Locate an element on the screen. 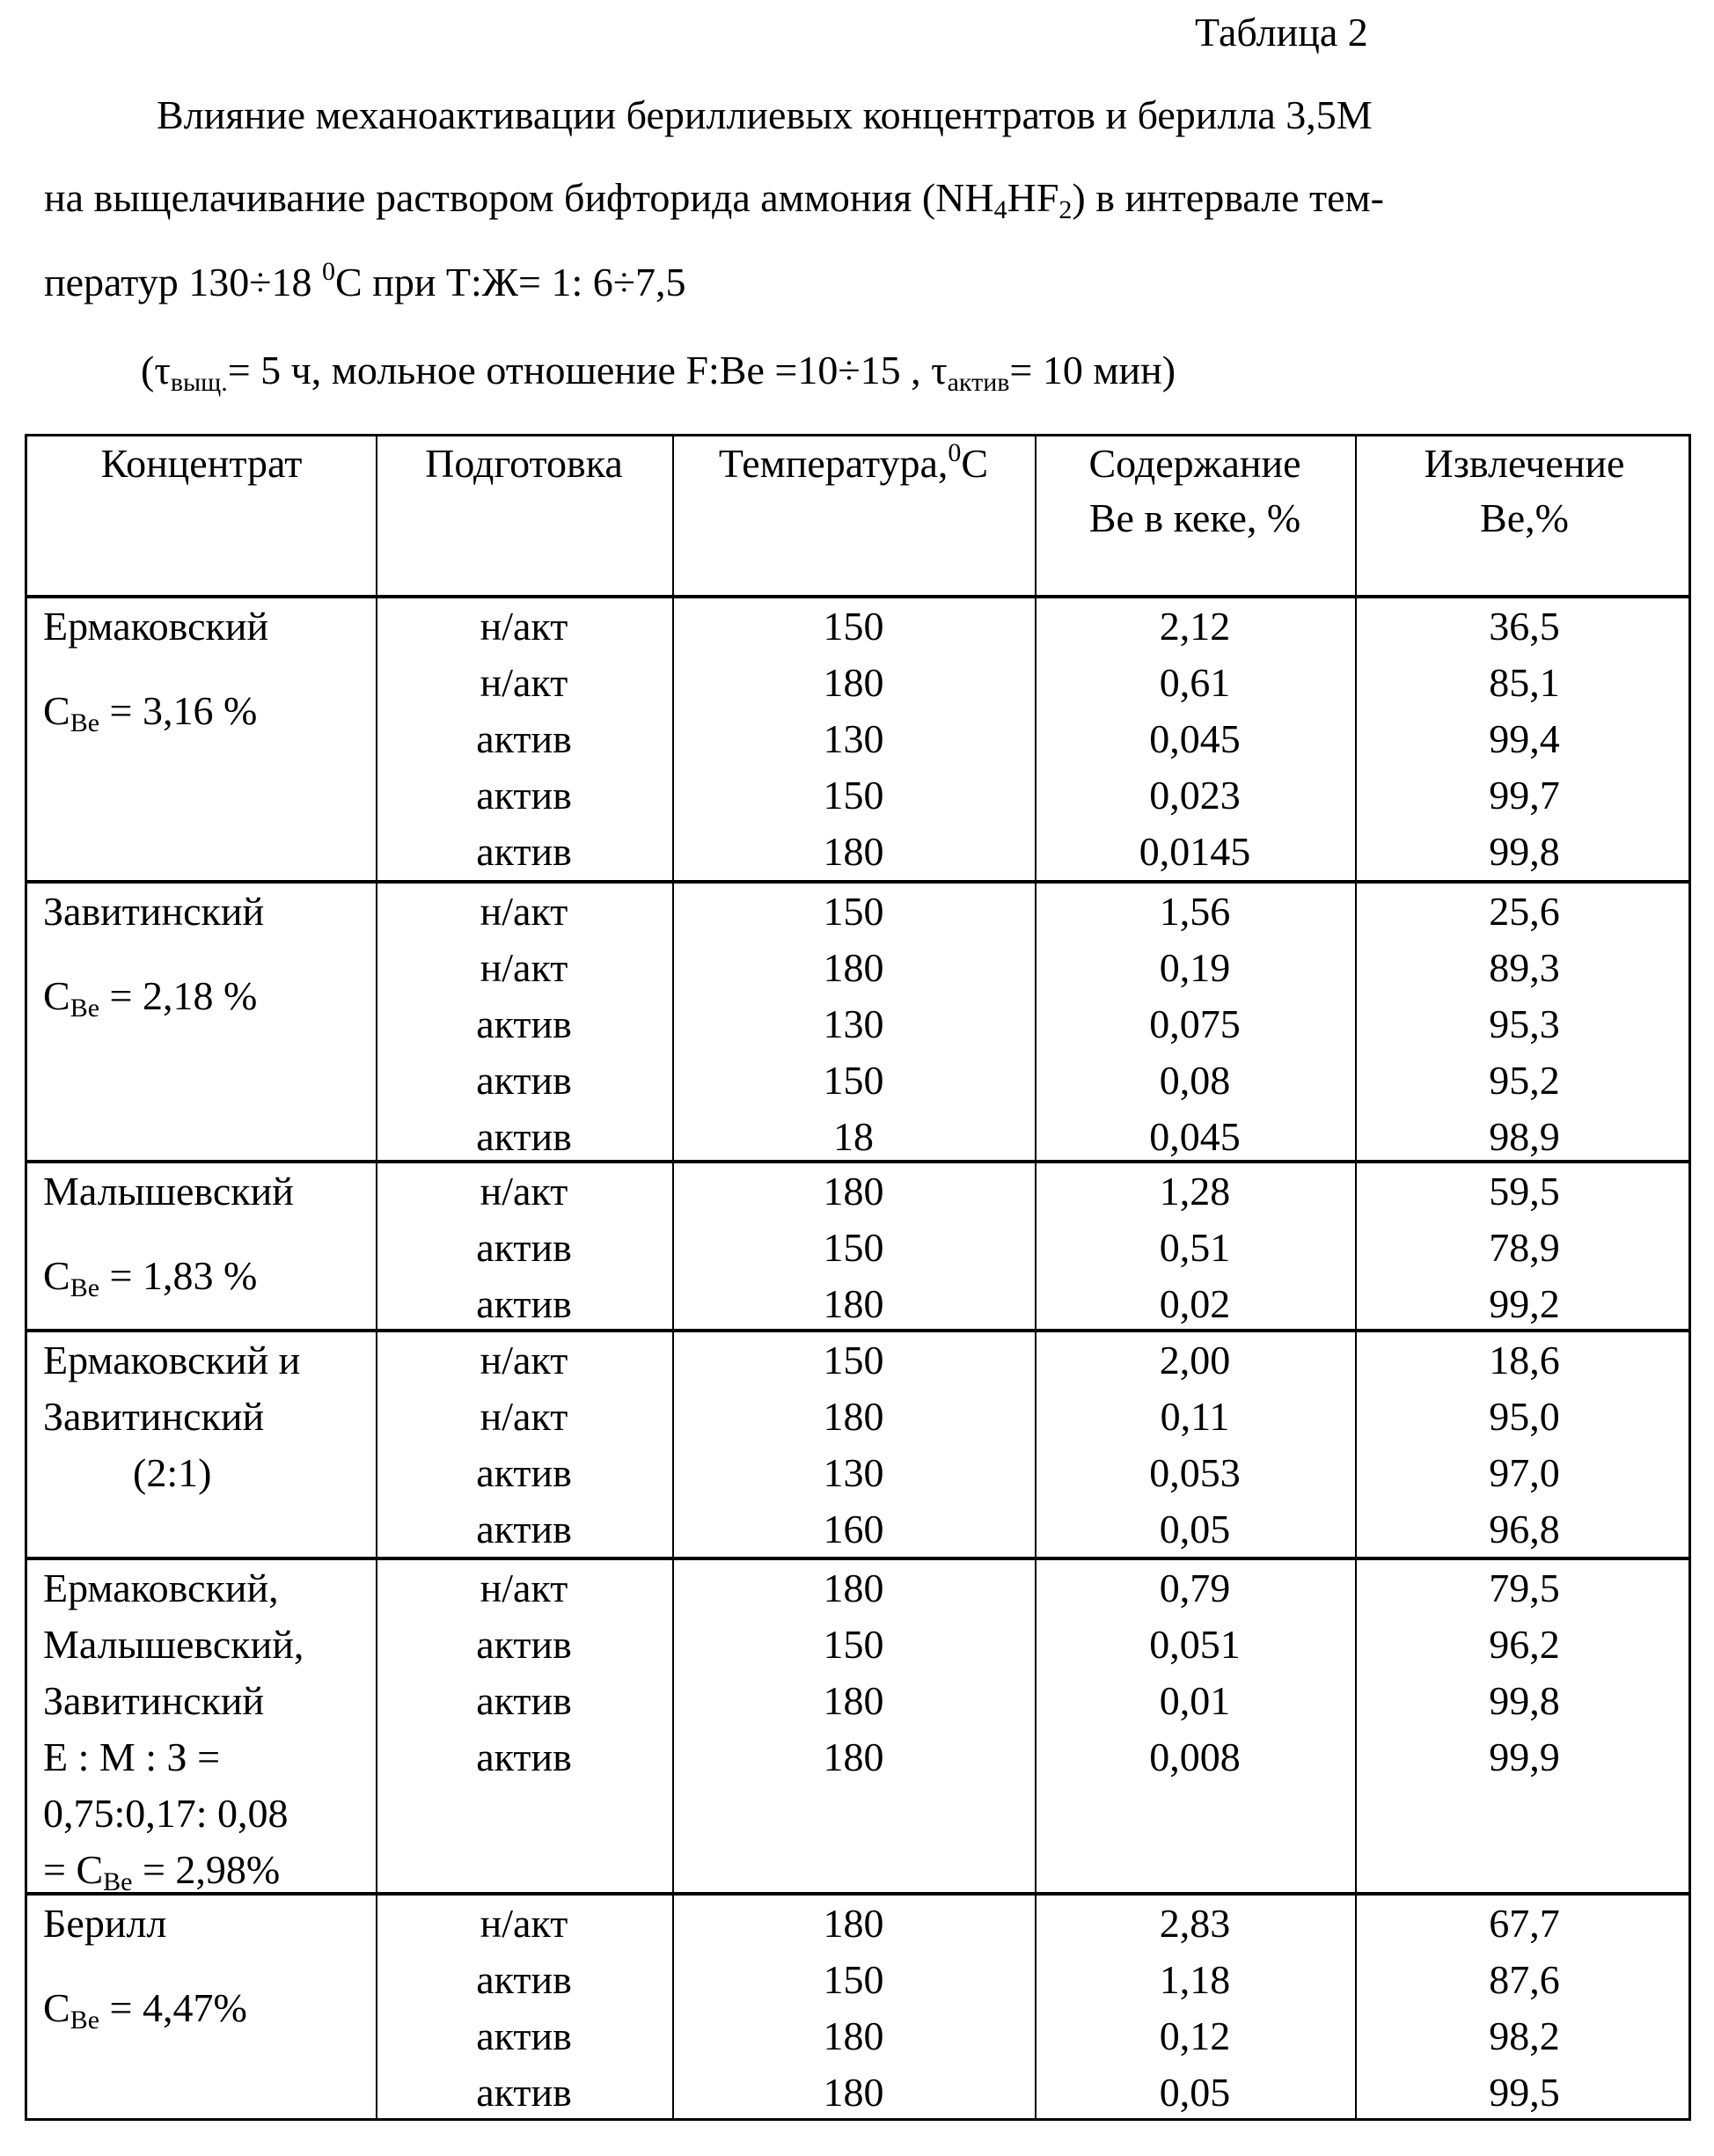  temperature-cell: 130 is located at coordinates (853, 739).